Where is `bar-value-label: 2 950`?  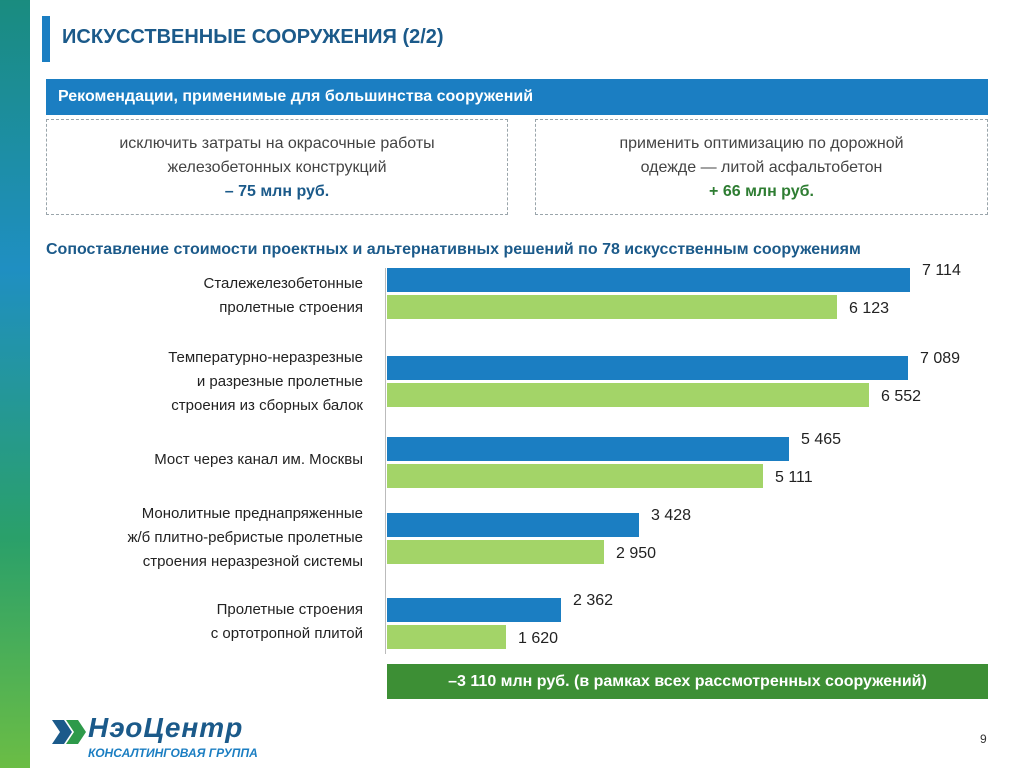
bar-value-label: 2 950 is located at coordinates (636, 553).